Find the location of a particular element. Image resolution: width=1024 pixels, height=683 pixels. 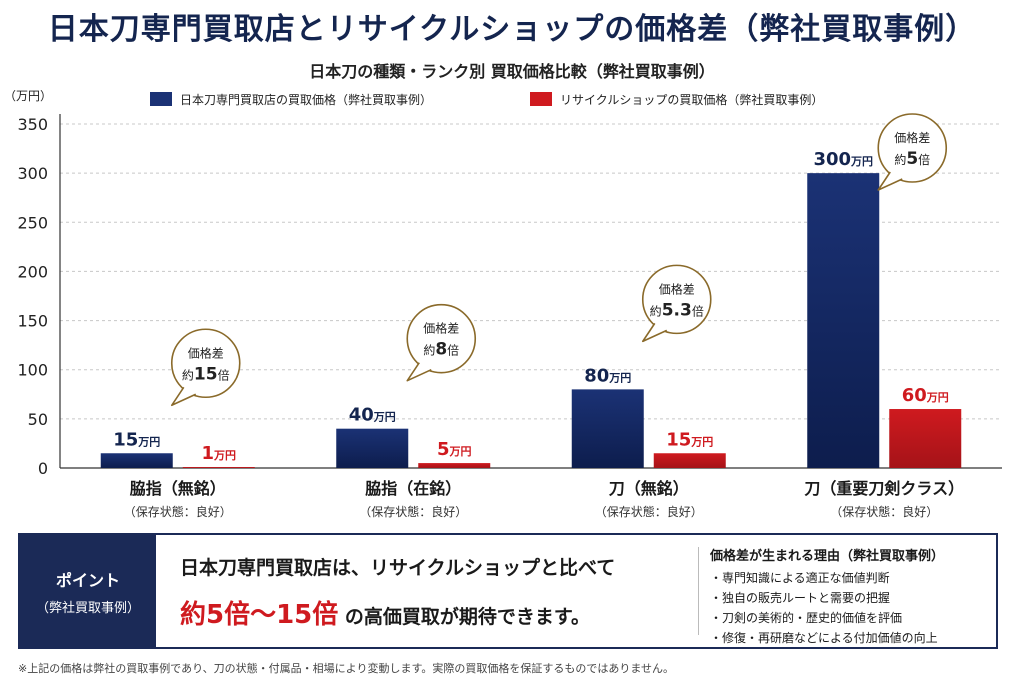

point-highlight: 約5倍〜15倍 is located at coordinates (259, 615).